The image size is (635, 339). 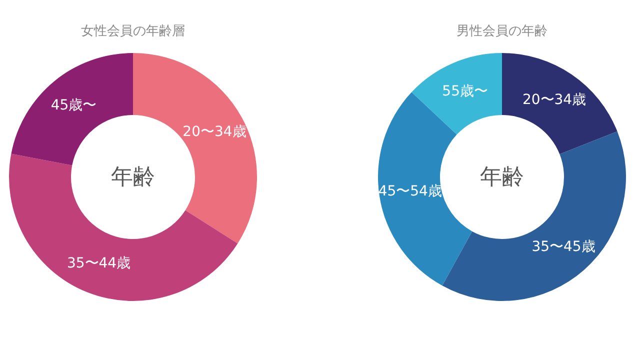 I want to click on slice-label: 55歳〜, so click(x=465, y=92).